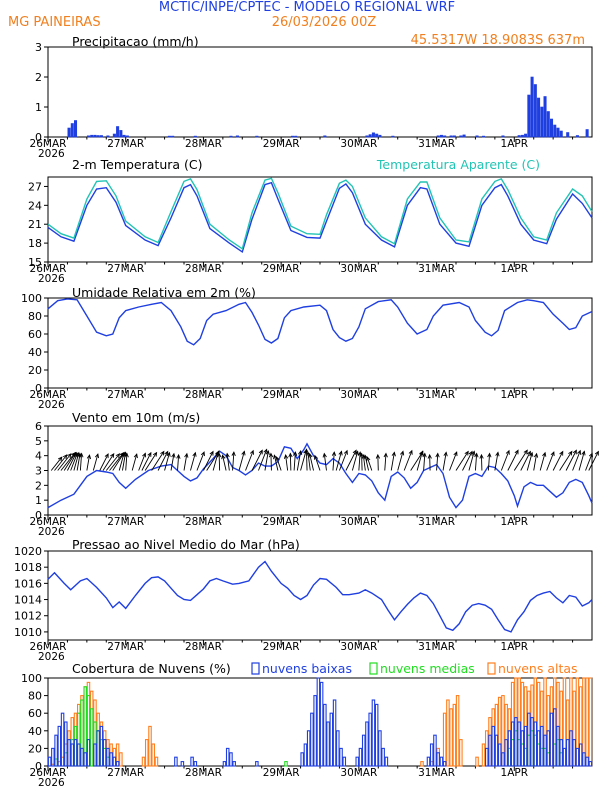  What do you see at coordinates (35, 334) in the screenshot?
I see `y-tick-label: 60` at bounding box center [35, 334].